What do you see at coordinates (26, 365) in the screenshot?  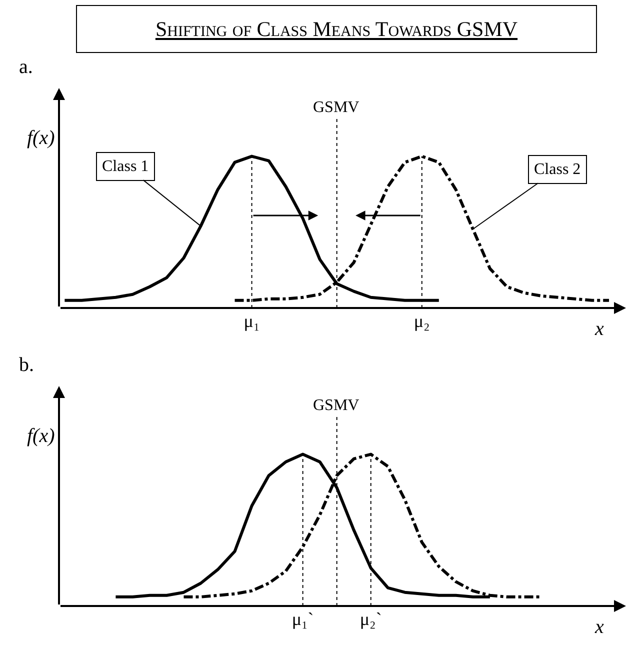 I see `chart-subtitle: b.` at bounding box center [26, 365].